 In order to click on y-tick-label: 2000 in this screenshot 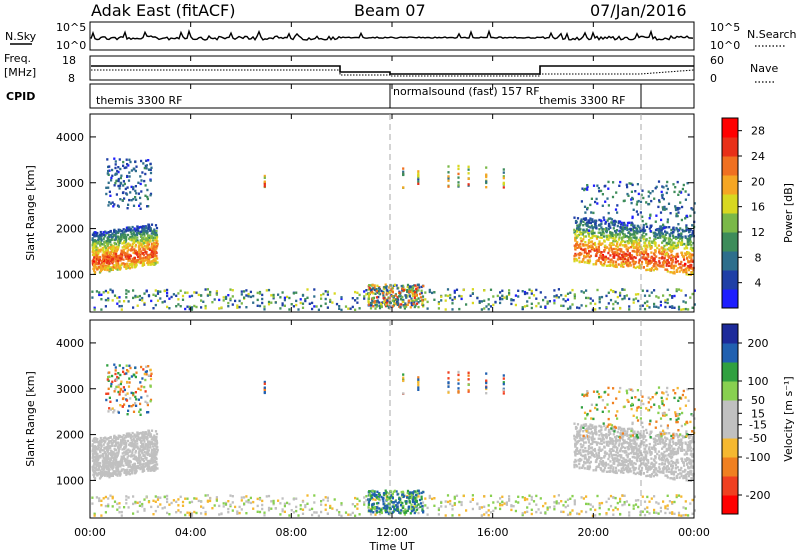, I will do `click(70, 229)`.